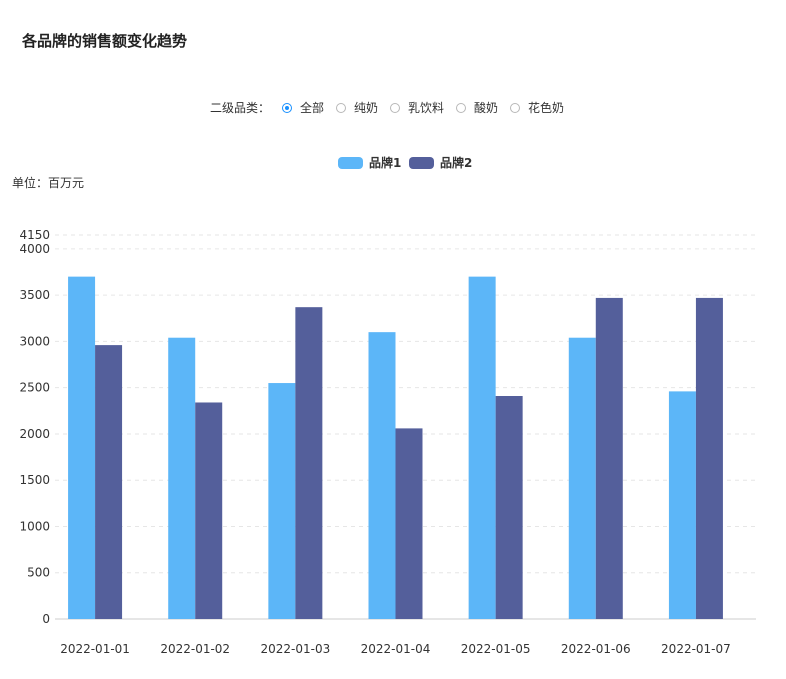  Describe the element at coordinates (34, 341) in the screenshot. I see `y-tick-label: 3000` at that location.